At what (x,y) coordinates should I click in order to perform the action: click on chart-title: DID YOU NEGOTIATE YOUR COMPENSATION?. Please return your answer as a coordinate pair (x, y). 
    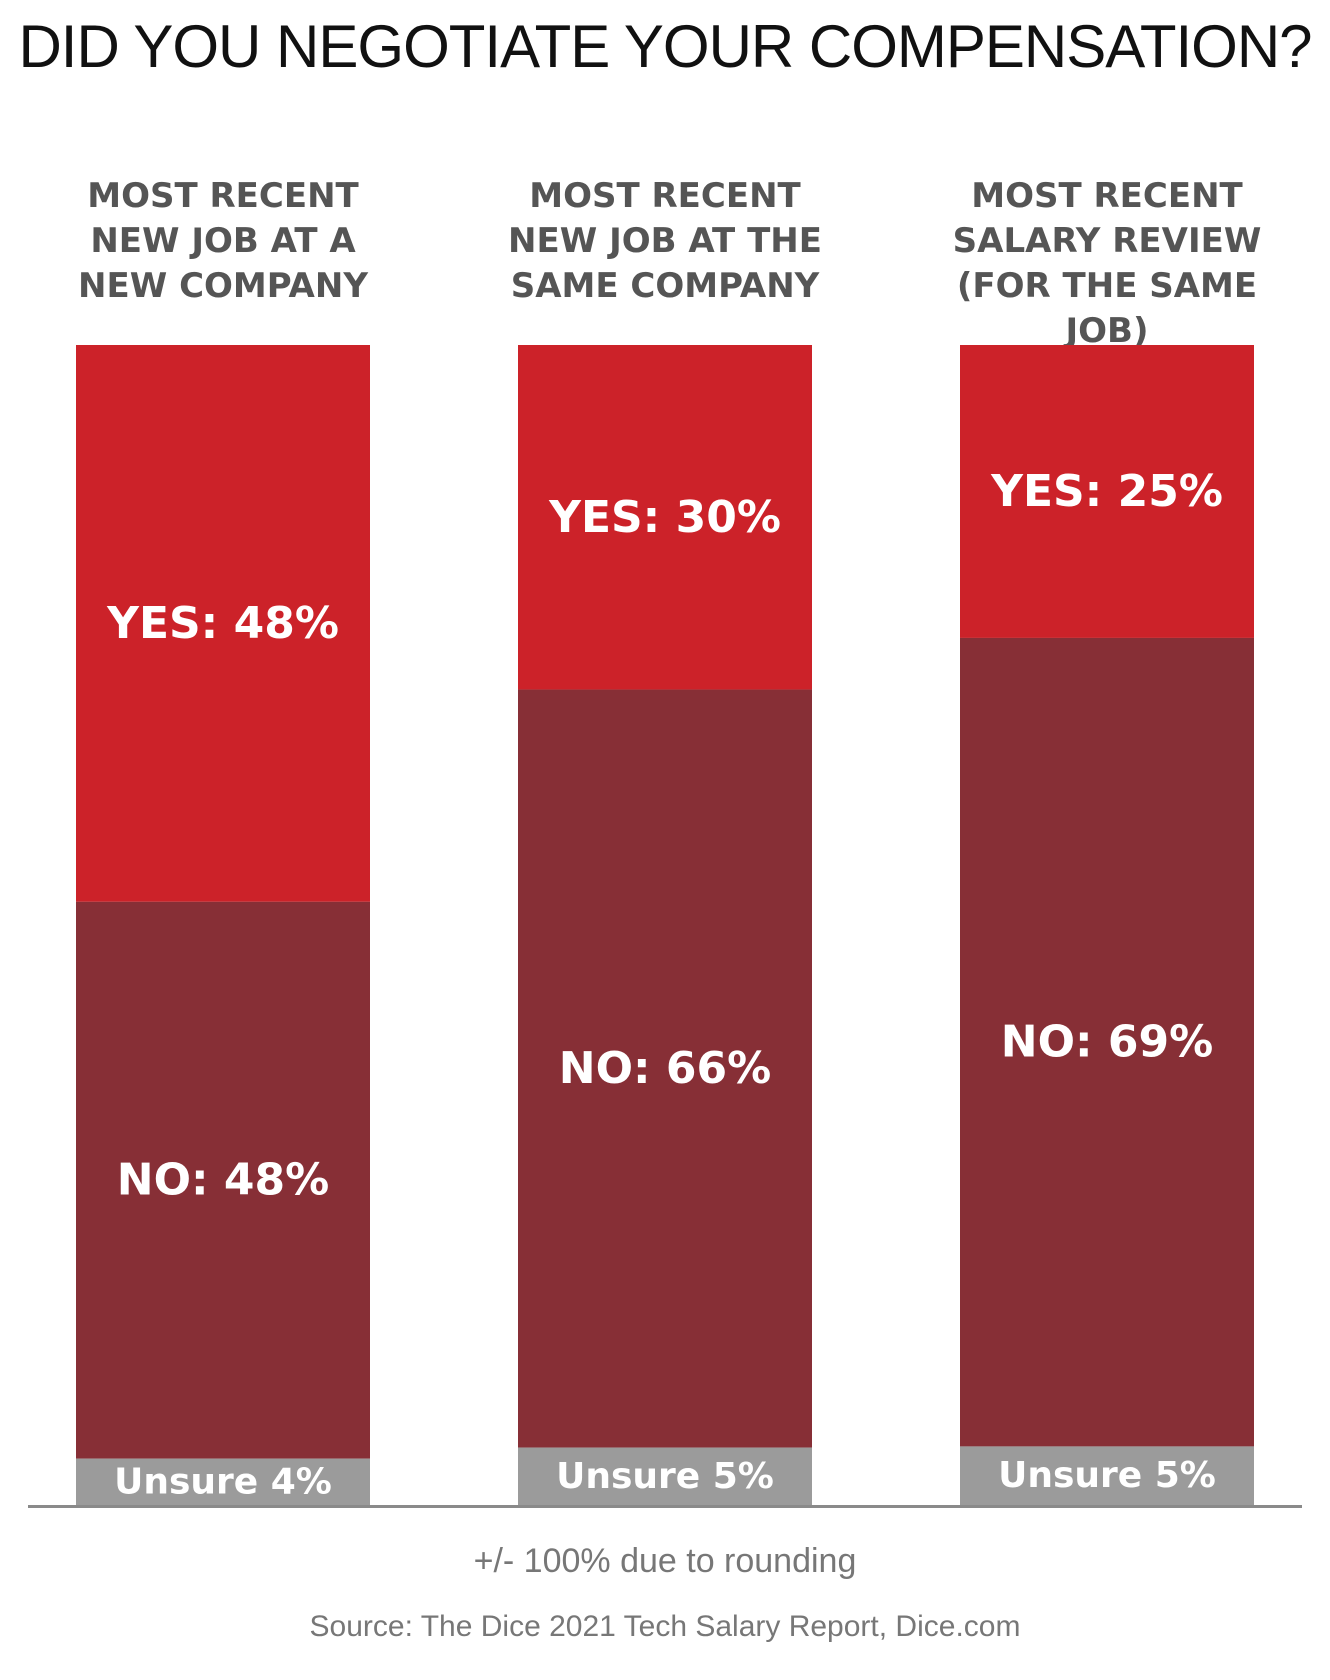
    Looking at the image, I should click on (665, 46).